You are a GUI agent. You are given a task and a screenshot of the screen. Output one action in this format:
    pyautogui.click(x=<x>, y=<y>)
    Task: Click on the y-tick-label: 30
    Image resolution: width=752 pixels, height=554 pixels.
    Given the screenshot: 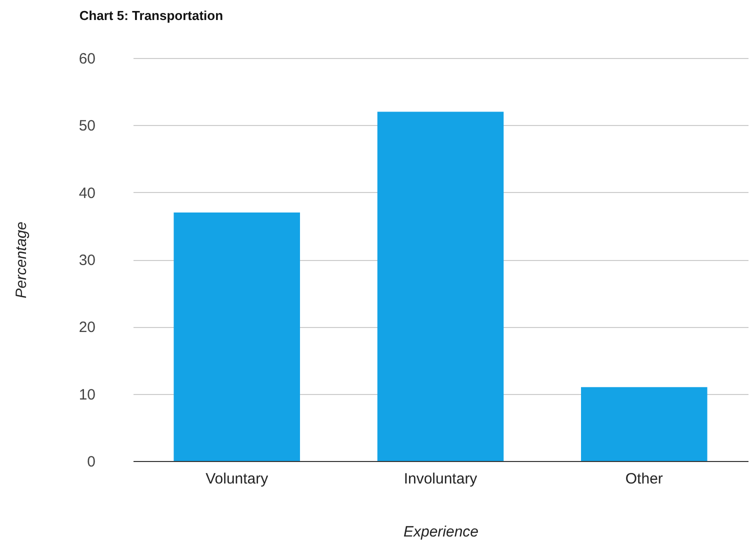 What is the action you would take?
    pyautogui.click(x=87, y=260)
    